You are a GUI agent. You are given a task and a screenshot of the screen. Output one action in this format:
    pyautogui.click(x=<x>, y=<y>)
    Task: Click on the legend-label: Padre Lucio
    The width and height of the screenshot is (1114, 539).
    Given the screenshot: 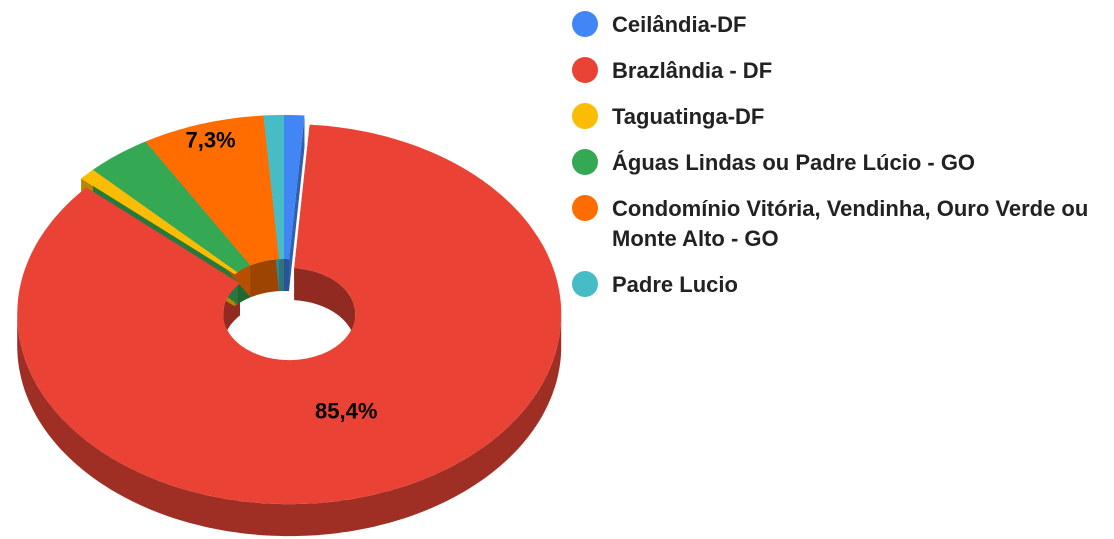 What is the action you would take?
    pyautogui.click(x=675, y=284)
    